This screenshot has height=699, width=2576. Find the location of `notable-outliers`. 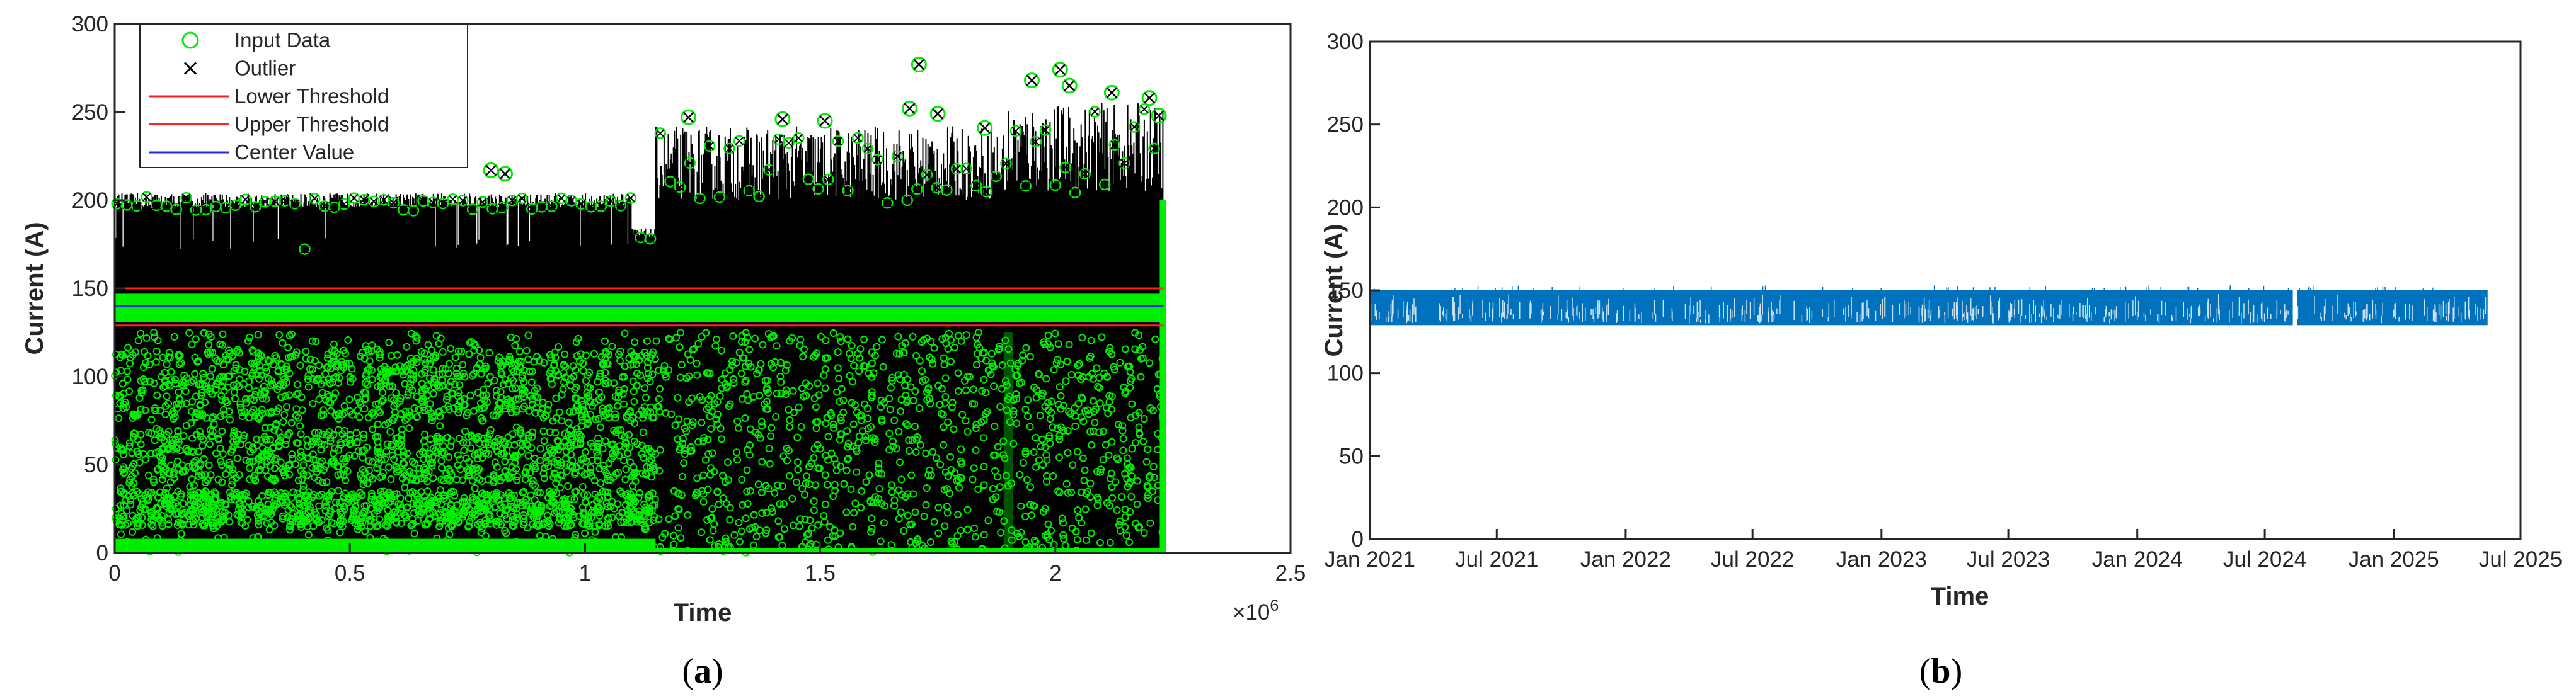

notable-outliers is located at coordinates (825, 119).